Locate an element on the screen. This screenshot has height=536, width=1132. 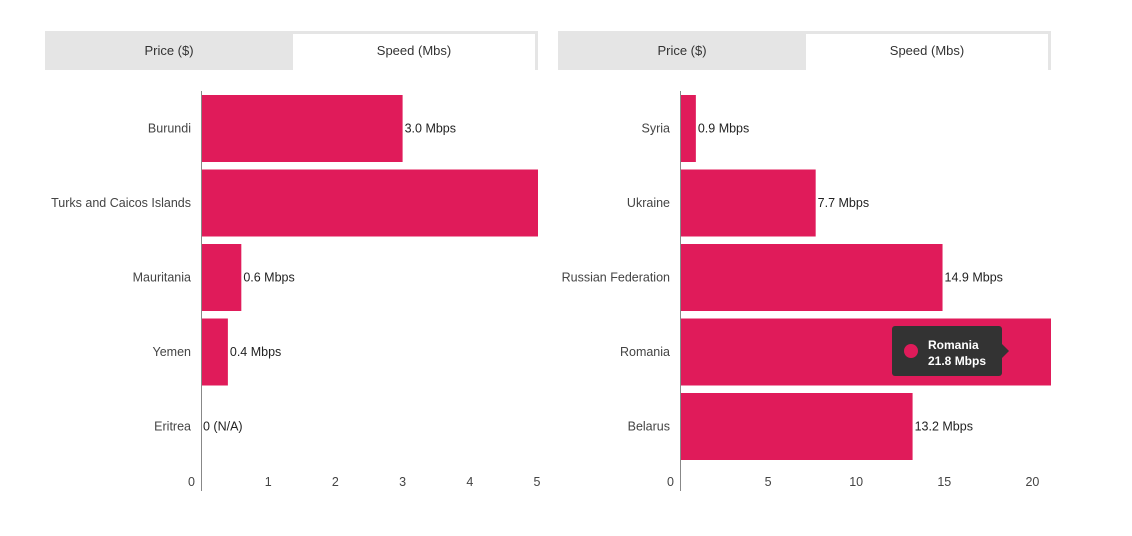
tooltip-name: Romania is located at coordinates (953, 345).